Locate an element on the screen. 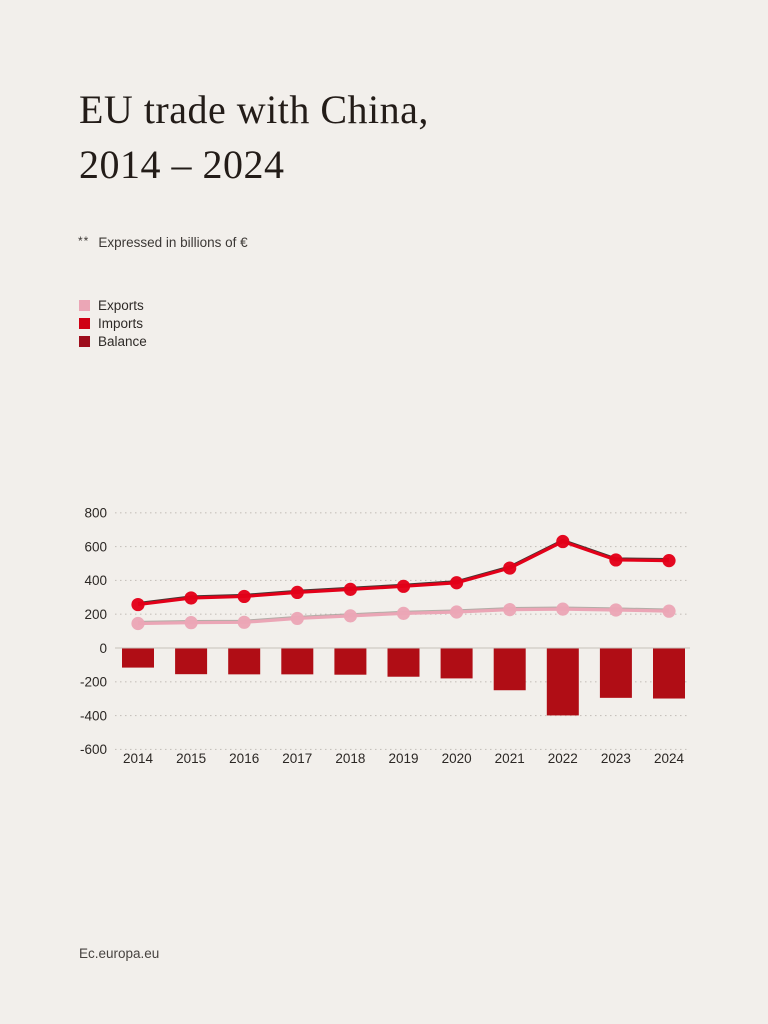 The width and height of the screenshot is (768, 1024). legend-label: Exports is located at coordinates (121, 305).